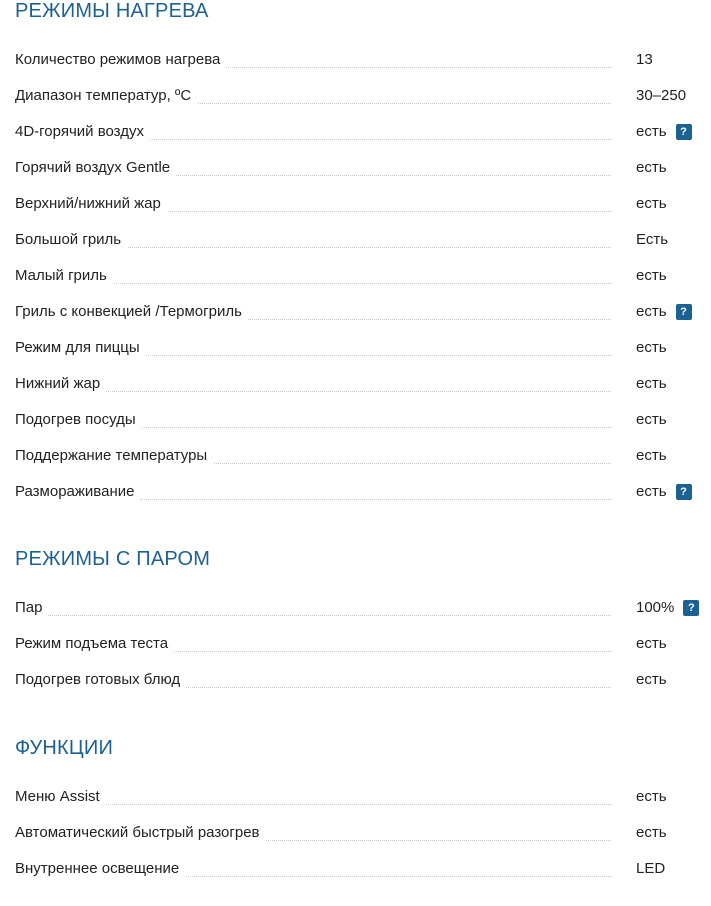 This screenshot has height=906, width=711. I want to click on spec-label: Большой гриль, so click(71, 240).